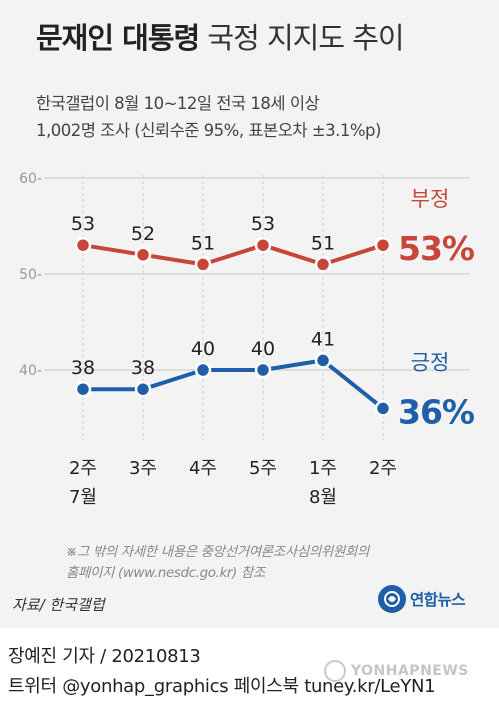 Image resolution: width=499 pixels, height=705 pixels. What do you see at coordinates (263, 468) in the screenshot?
I see `x-tick-label: 5주` at bounding box center [263, 468].